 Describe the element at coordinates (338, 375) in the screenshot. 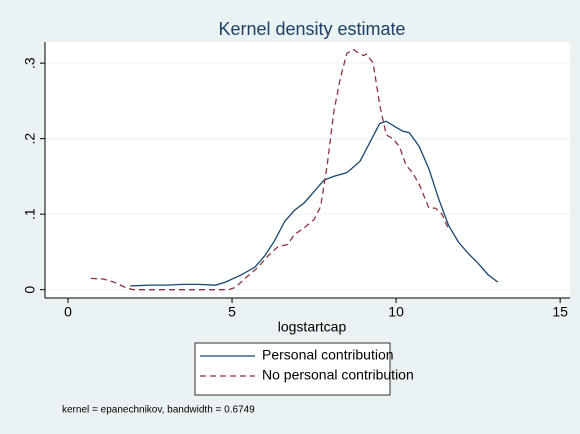

I see `legend-label: No personal contribution` at that location.